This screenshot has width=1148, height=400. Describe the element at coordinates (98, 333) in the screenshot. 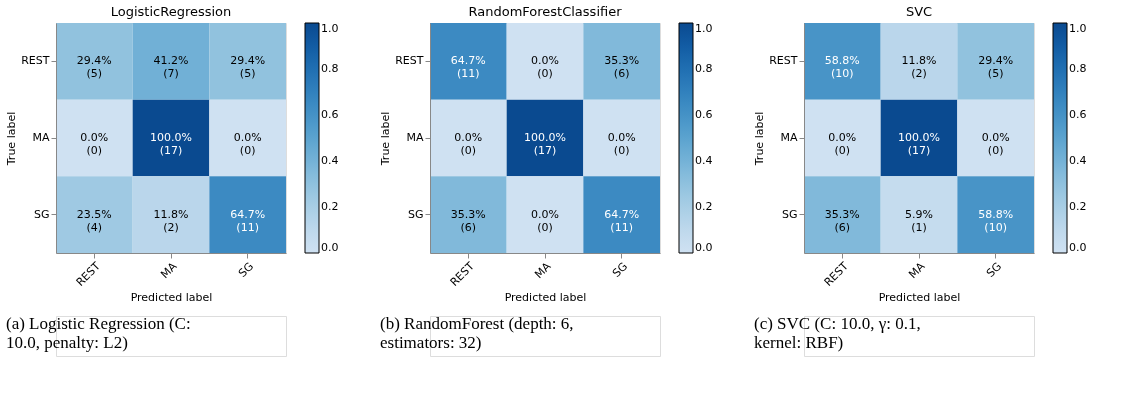

I see `text: (a) Logistic Regression (C: 10.0, penalty: L2)` at that location.